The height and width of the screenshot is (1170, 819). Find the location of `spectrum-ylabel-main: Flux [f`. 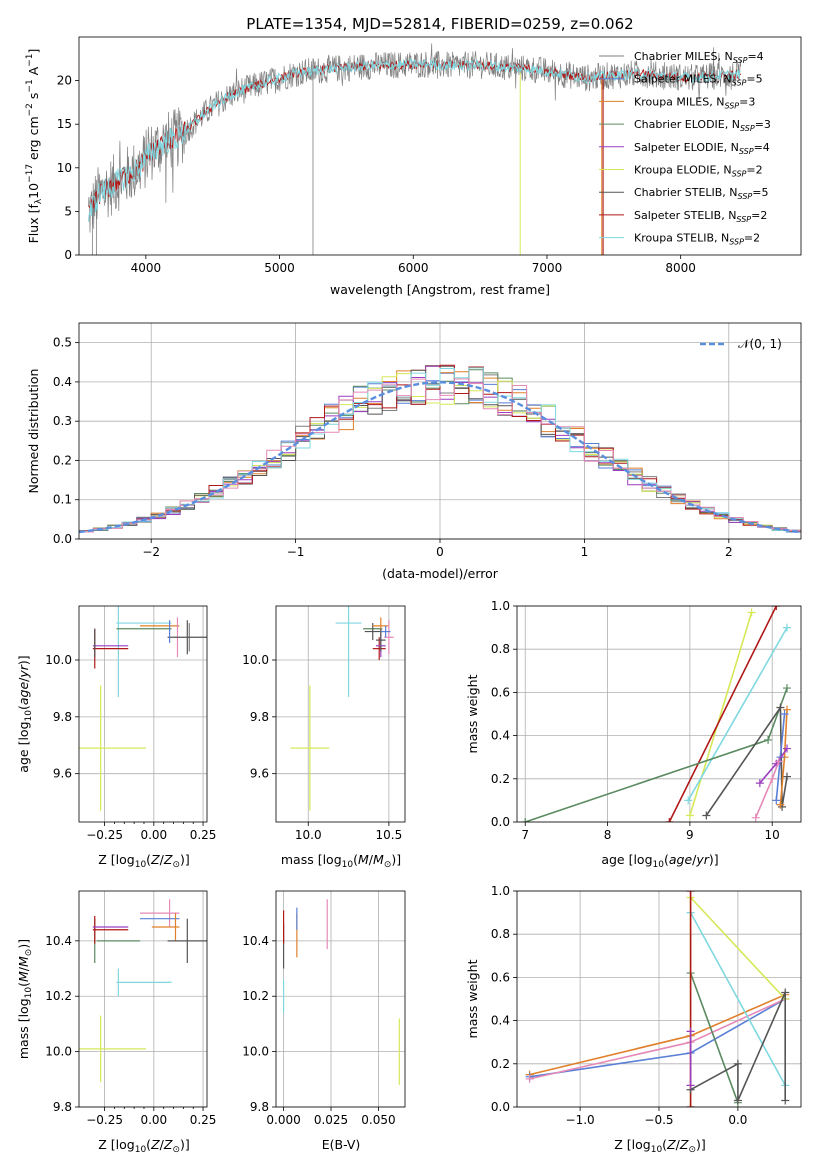

spectrum-ylabel-main: Flux [f is located at coordinates (33, 224).